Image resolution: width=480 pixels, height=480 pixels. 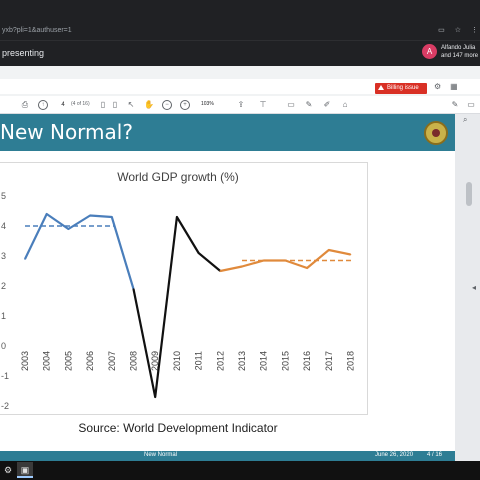 What do you see at coordinates (474, 287) in the screenshot?
I see `next-slide-icon: ◂` at bounding box center [474, 287].